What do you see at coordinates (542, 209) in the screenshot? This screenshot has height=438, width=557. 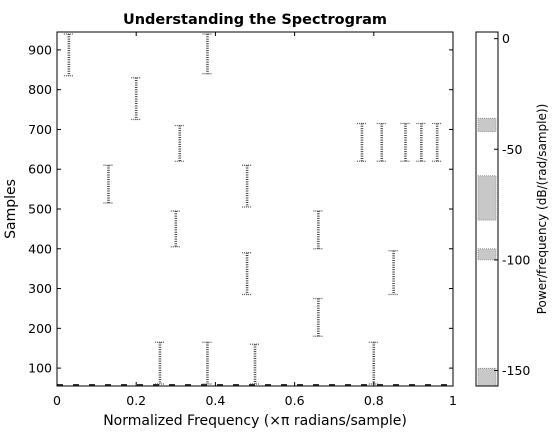 I see `colorbar-label: Power/frequency (dB/(rad/sample))` at bounding box center [542, 209].